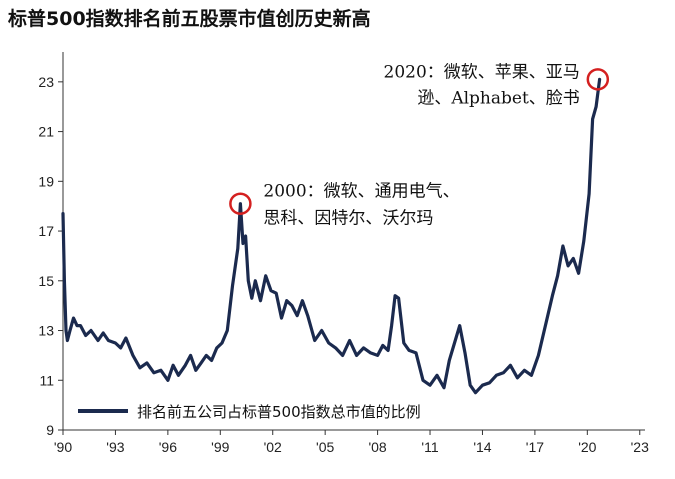 This screenshot has height=479, width=675. What do you see at coordinates (325, 447) in the screenshot?
I see `x-tick-label: '05` at bounding box center [325, 447].